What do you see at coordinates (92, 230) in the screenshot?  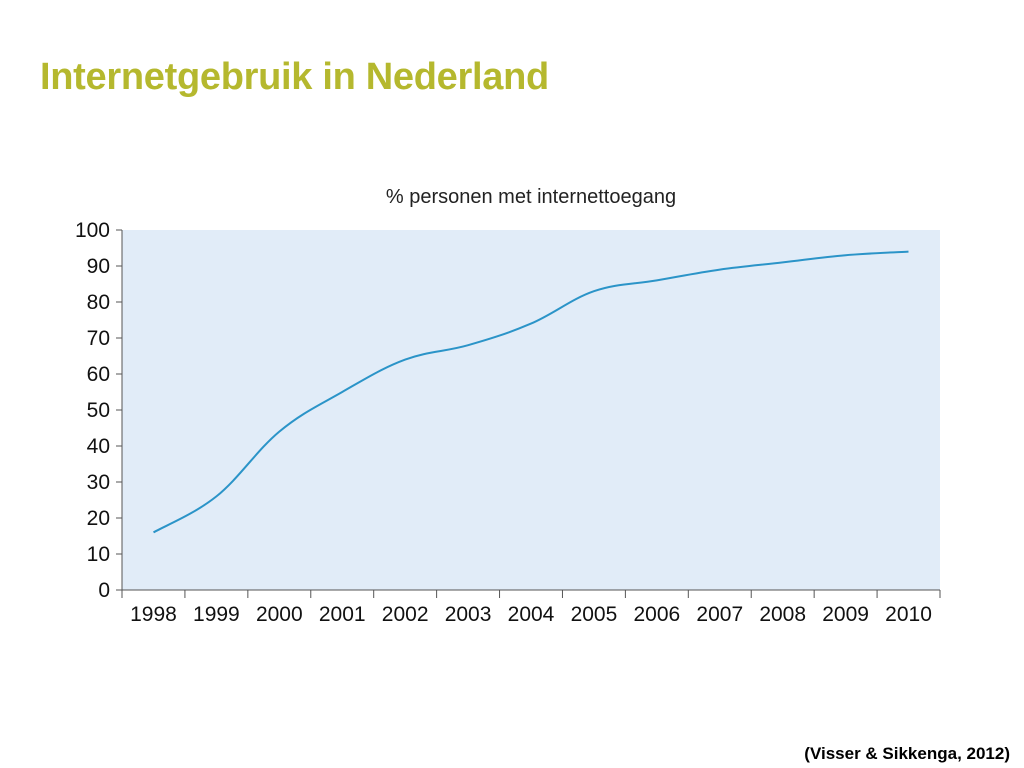 I see `y-tick-label: 100` at bounding box center [92, 230].